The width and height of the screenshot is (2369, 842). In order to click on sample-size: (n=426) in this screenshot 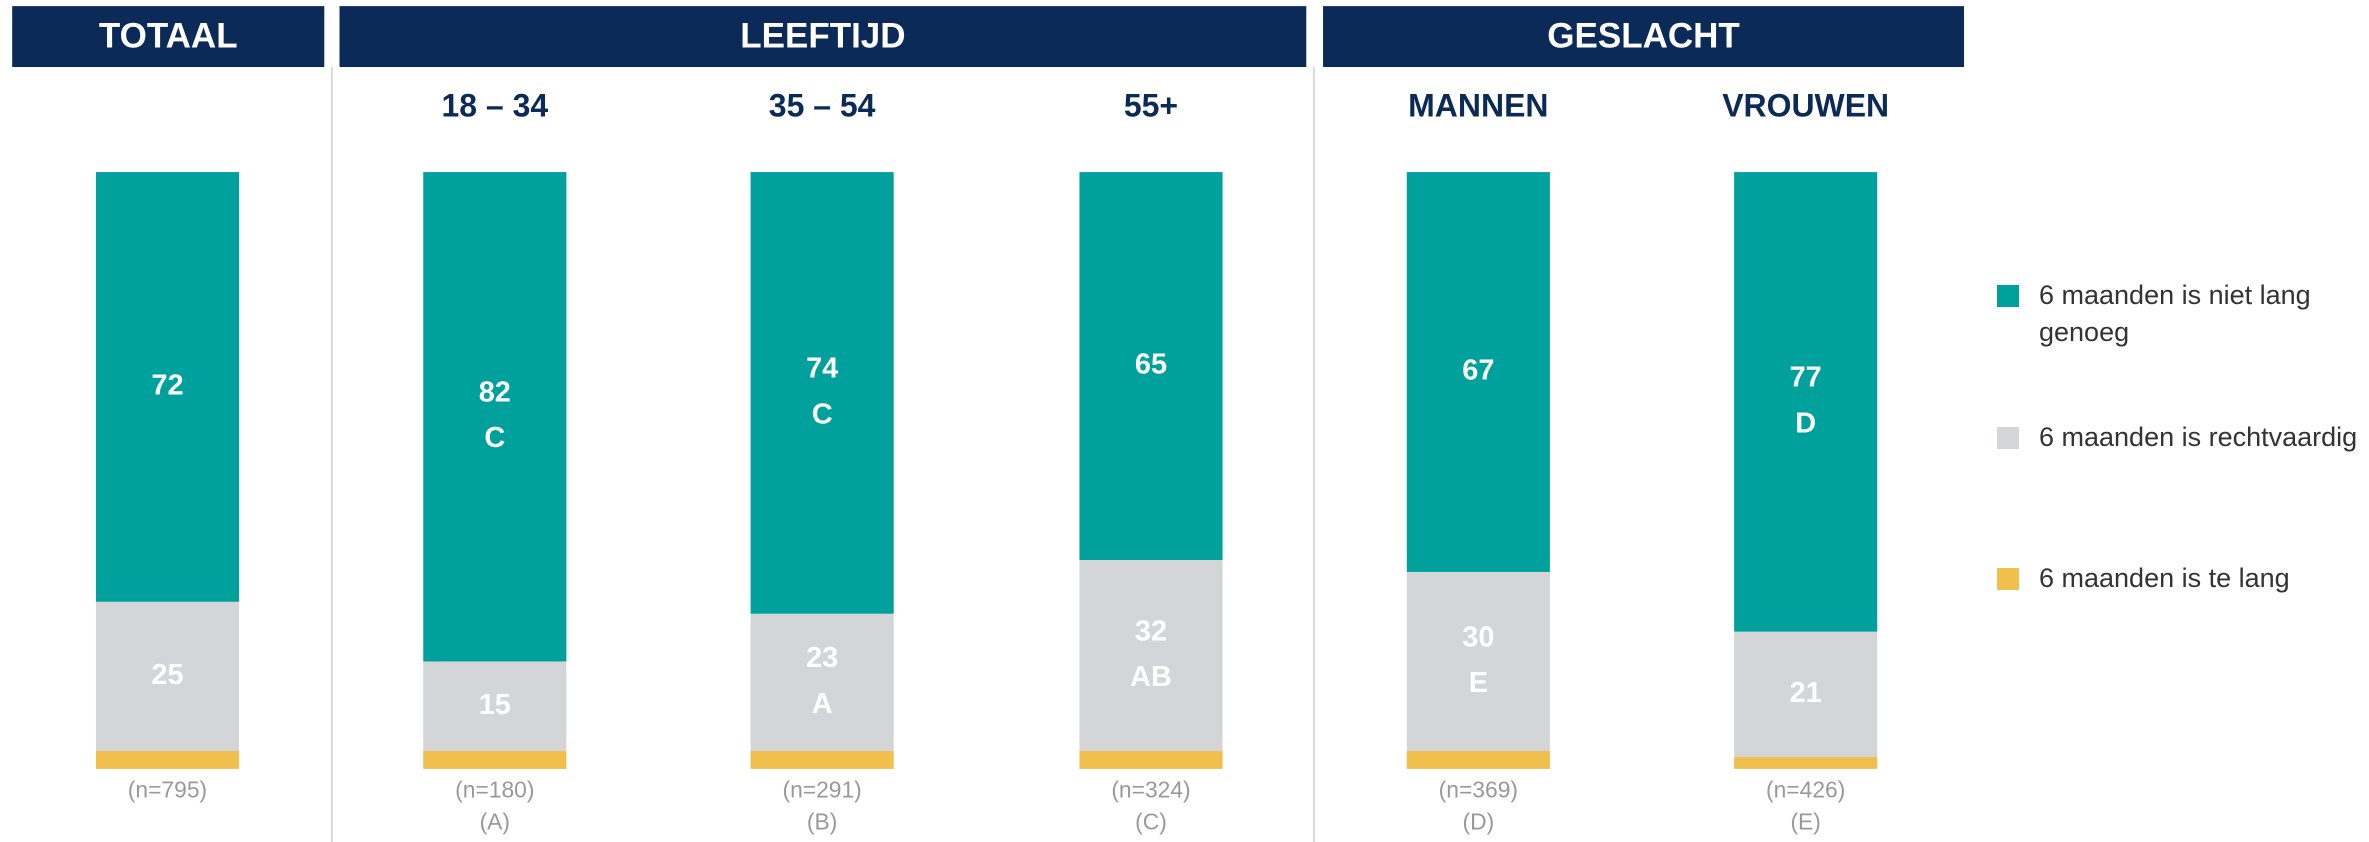, I will do `click(1805, 790)`.